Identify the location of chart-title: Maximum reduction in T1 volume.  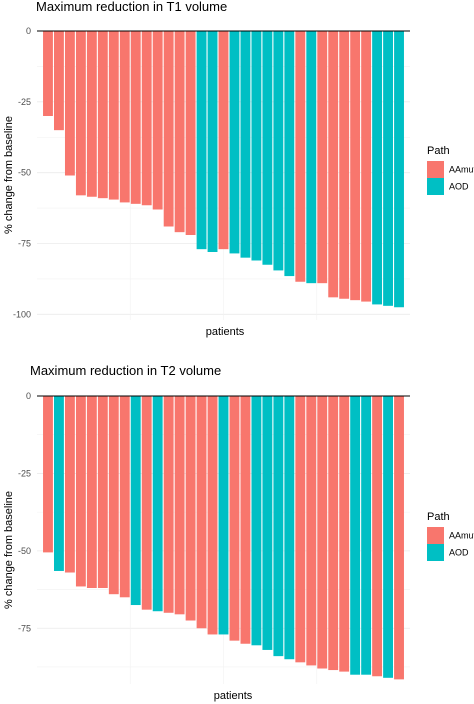
(131, 7).